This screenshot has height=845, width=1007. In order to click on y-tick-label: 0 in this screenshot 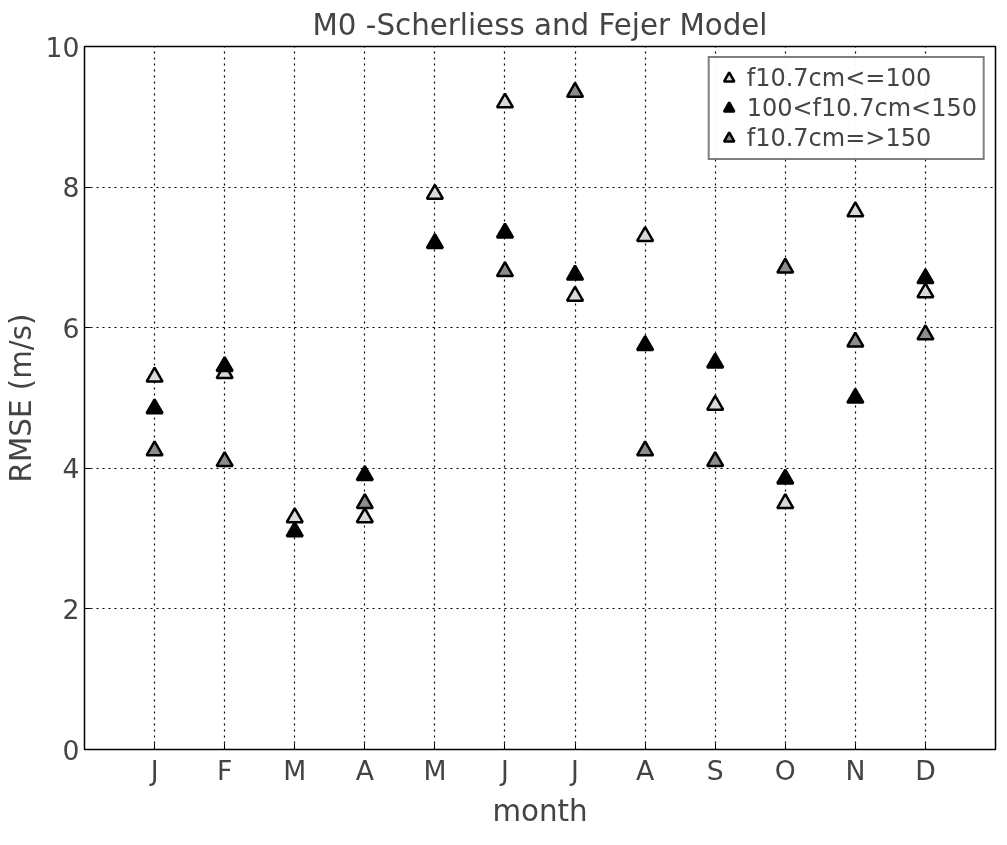, I will do `click(71, 750)`.